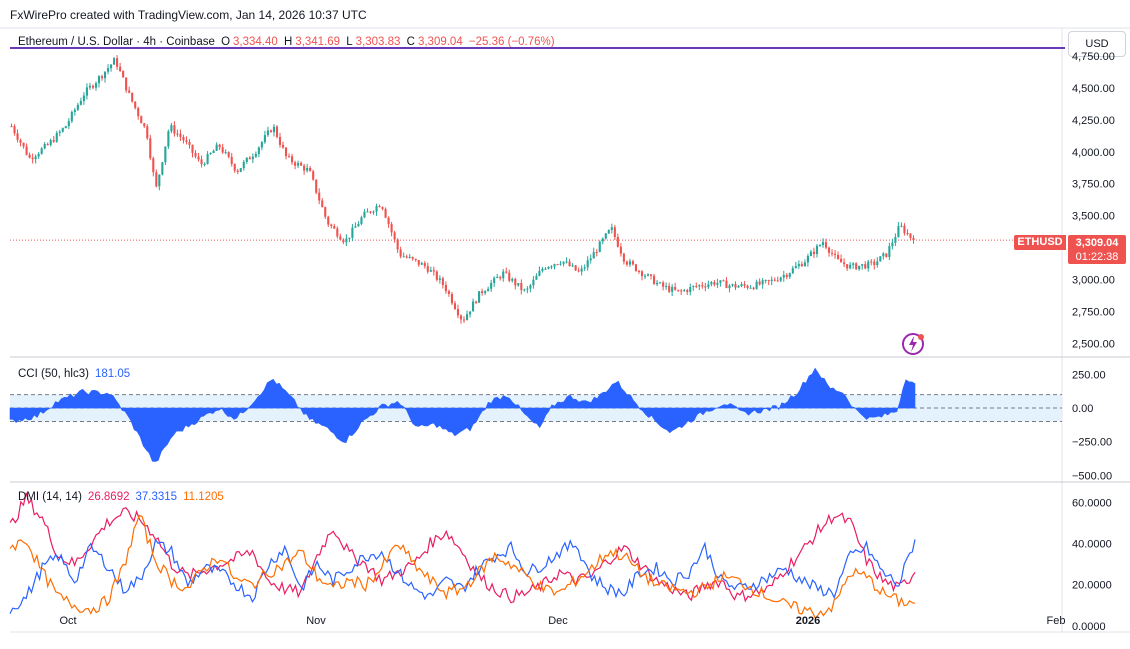 This screenshot has width=1130, height=649. I want to click on open-label: O, so click(226, 42).